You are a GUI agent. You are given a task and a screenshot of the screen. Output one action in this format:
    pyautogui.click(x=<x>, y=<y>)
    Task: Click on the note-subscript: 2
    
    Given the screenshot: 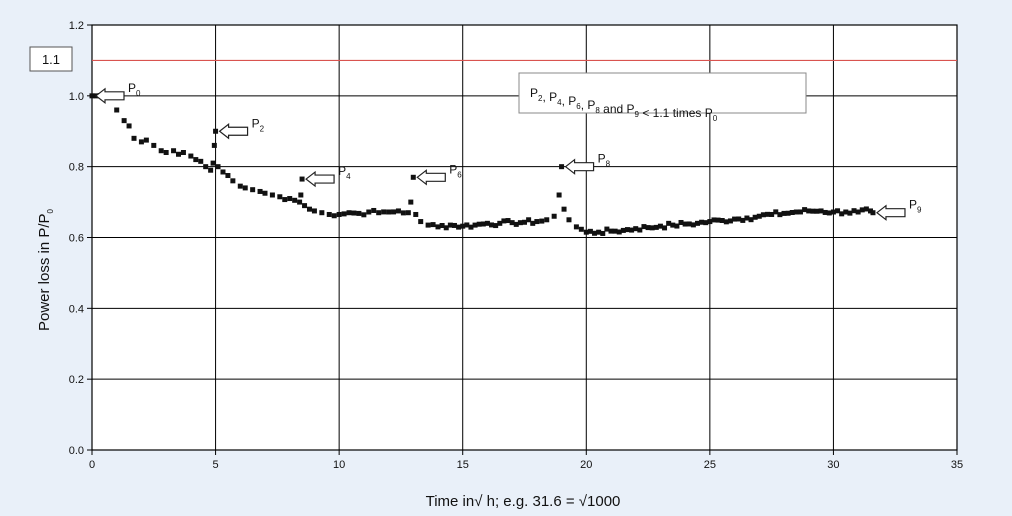 What is the action you would take?
    pyautogui.click(x=540, y=98)
    